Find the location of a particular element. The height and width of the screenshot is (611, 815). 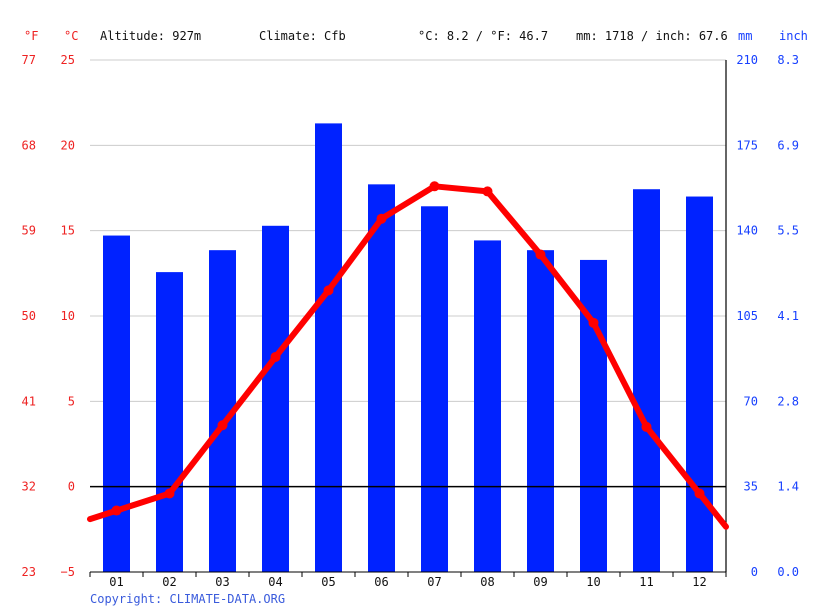

month-tick-label: 09 is located at coordinates (540, 582).